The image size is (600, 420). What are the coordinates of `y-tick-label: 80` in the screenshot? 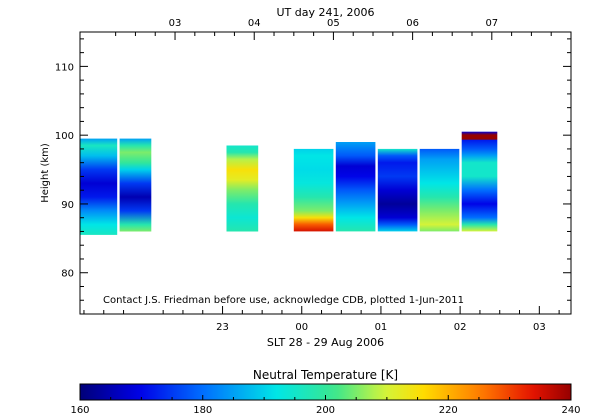 It's located at (67, 274).